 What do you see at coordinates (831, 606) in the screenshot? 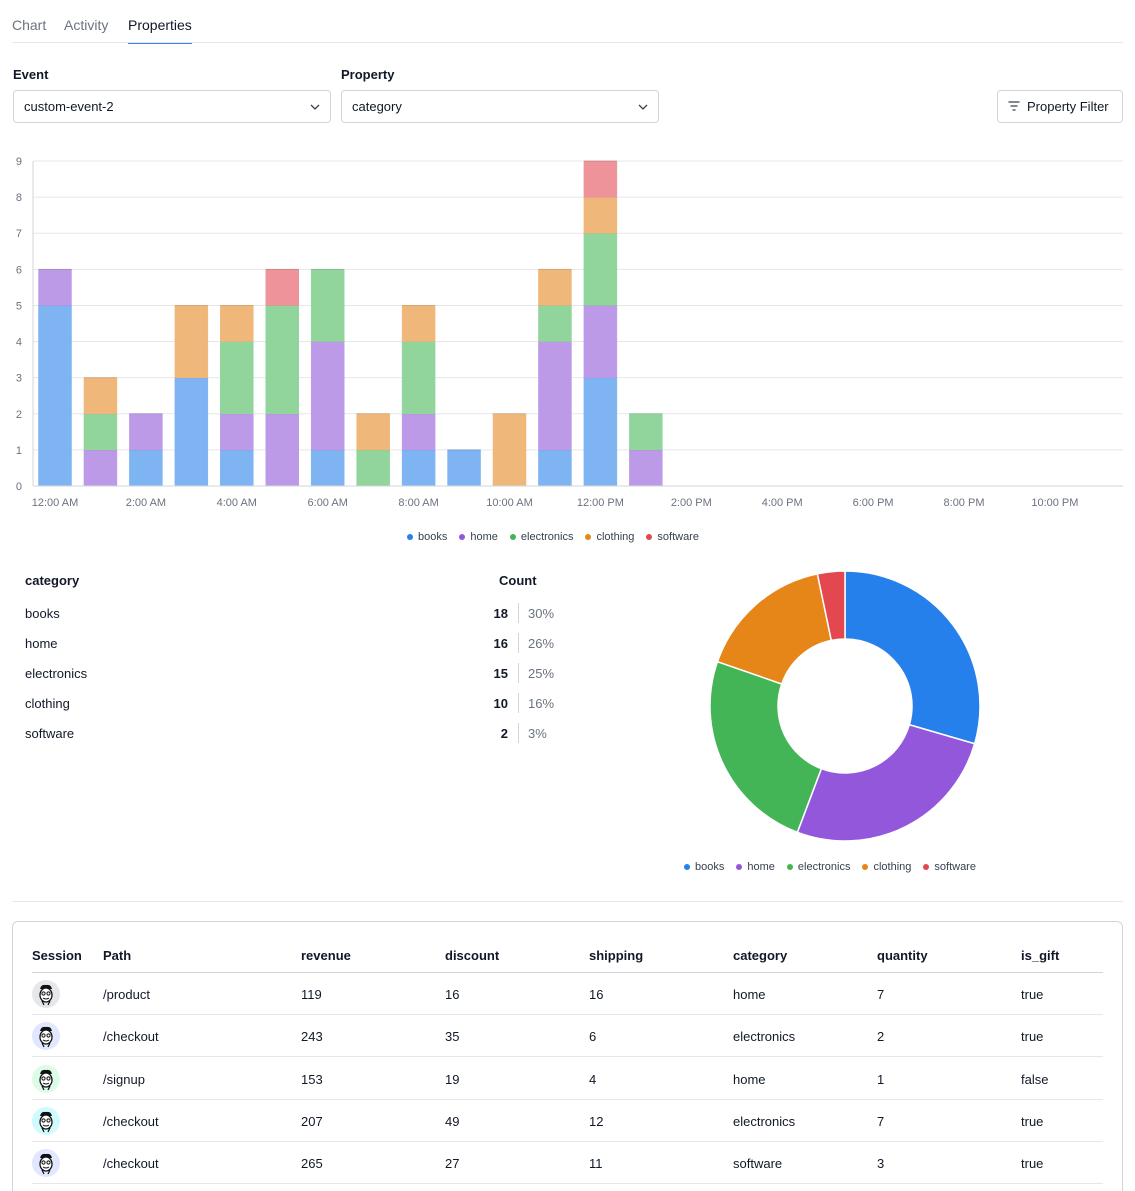
I see `donut-slice-software` at bounding box center [831, 606].